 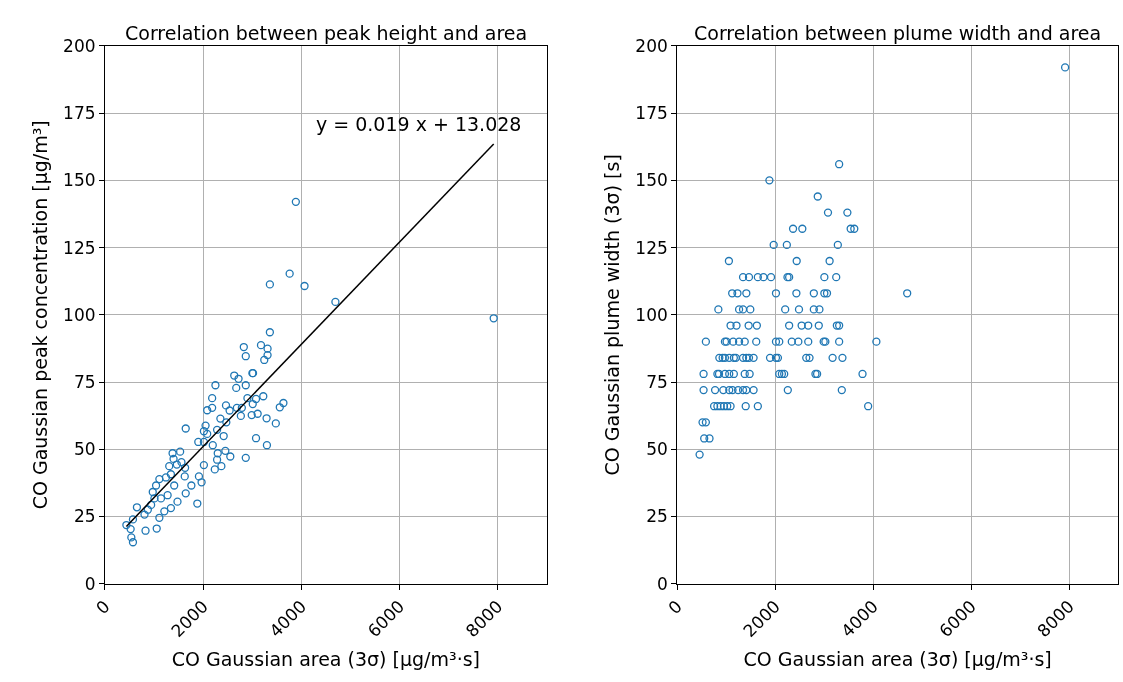 What do you see at coordinates (39, 315) in the screenshot?
I see `y-axis-title: CO Gaussian peak concentration [μg/m³]` at bounding box center [39, 315].